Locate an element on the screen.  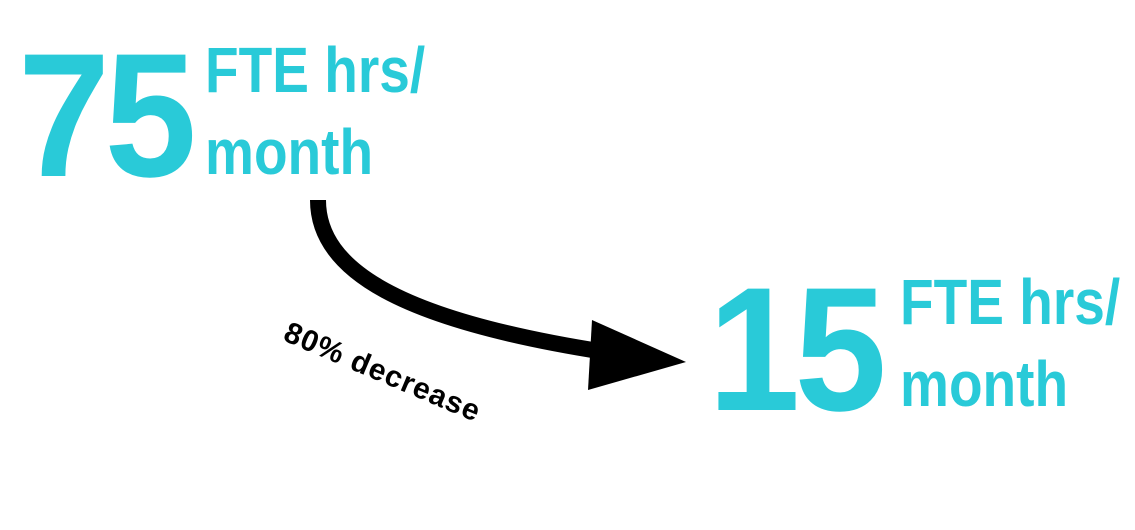
after-unit-line-2: month is located at coordinates (984, 384).